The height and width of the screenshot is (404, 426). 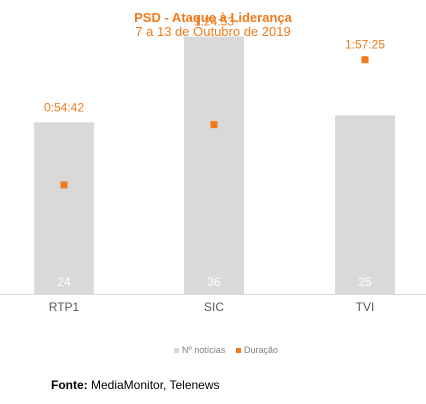 I want to click on bar-value-label: 36, so click(x=214, y=282).